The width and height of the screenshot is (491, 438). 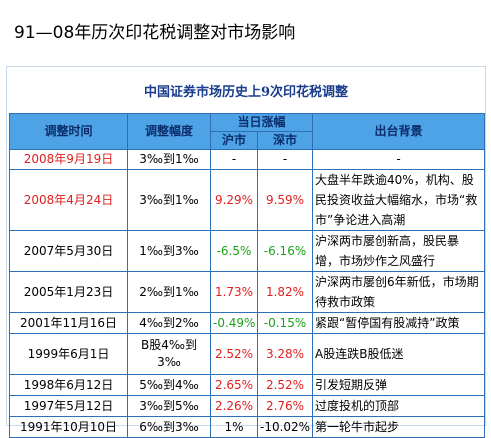 I want to click on sh-cell: 2.26%, so click(x=234, y=406).